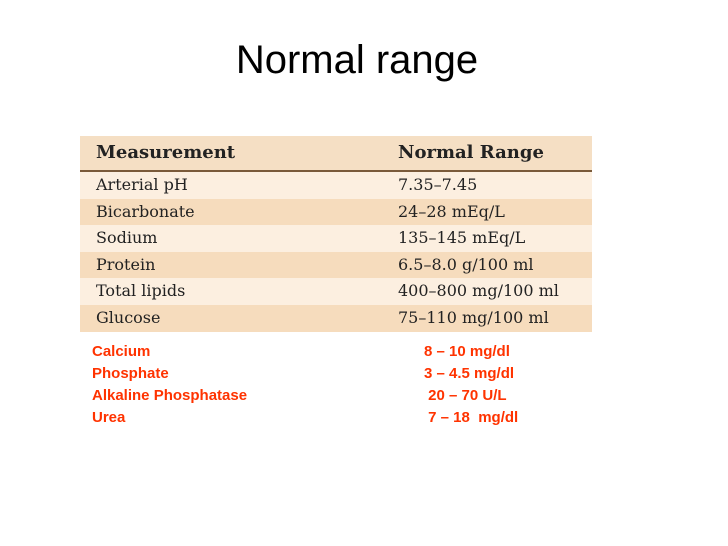 This screenshot has height=546, width=728. Describe the element at coordinates (166, 152) in the screenshot. I see `header-measurement: Measurement` at that location.